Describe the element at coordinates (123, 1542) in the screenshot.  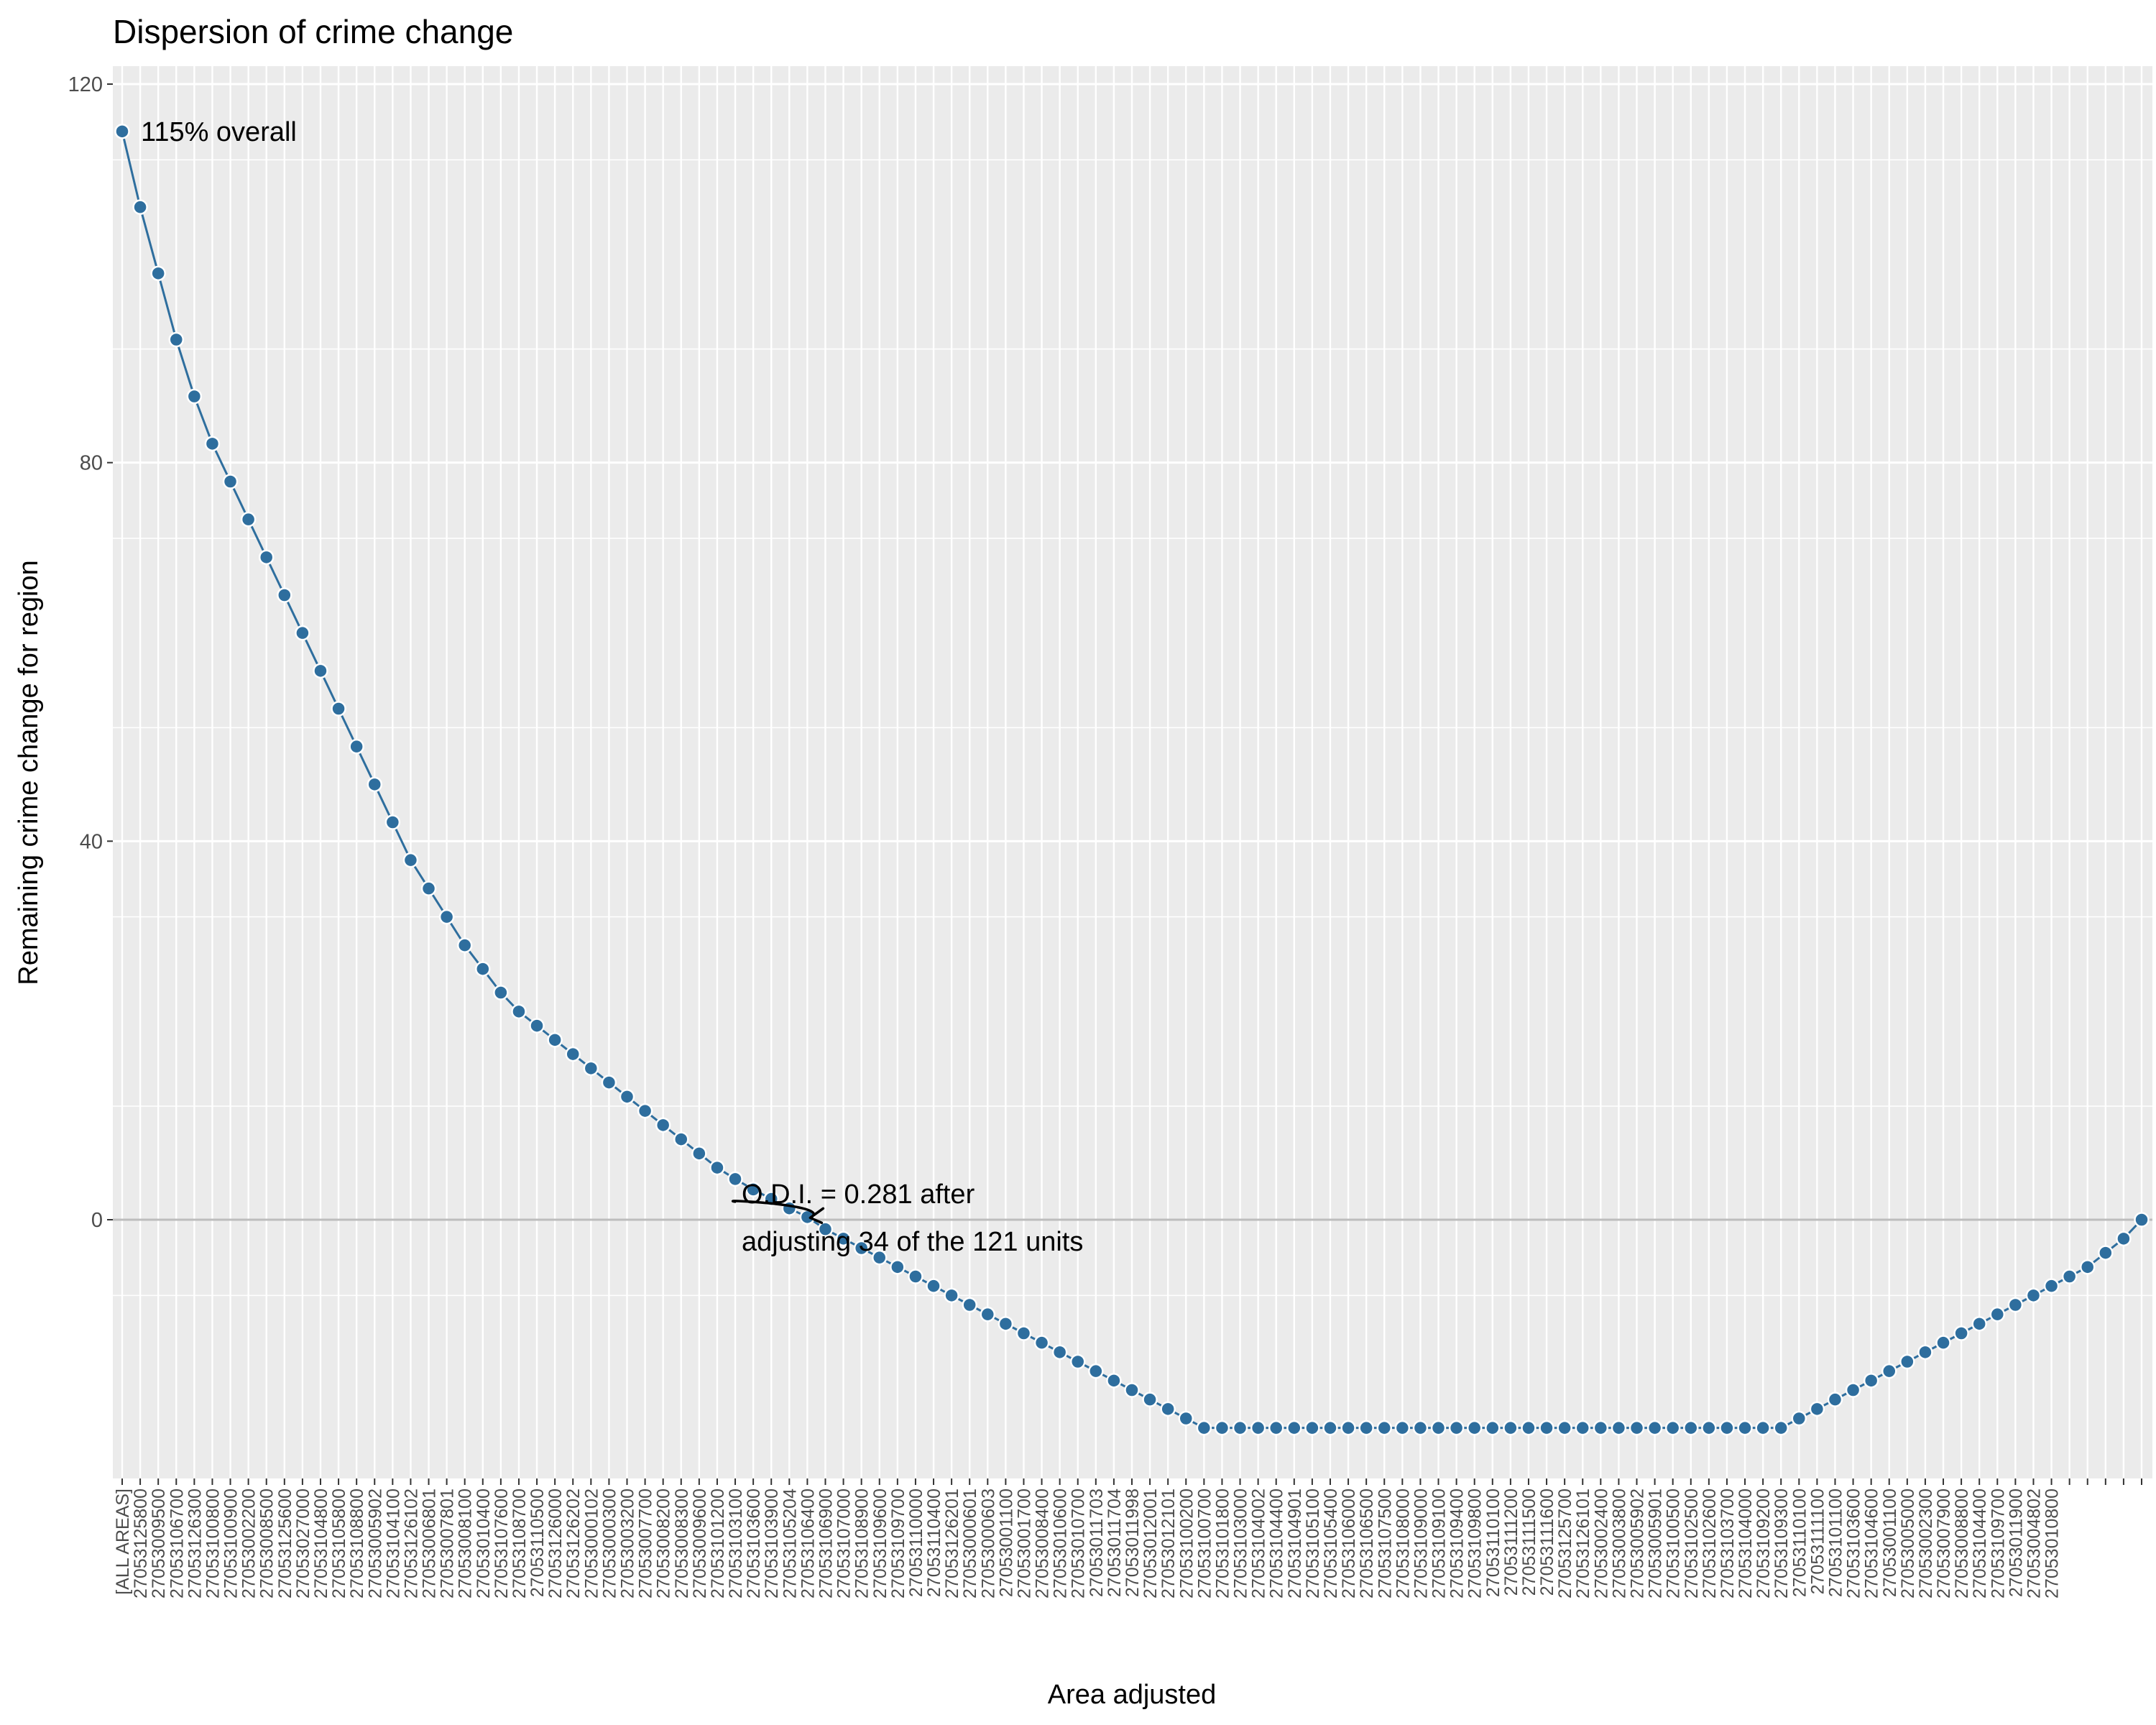
I see `x-tick-label: [ALL AREAS]` at that location.